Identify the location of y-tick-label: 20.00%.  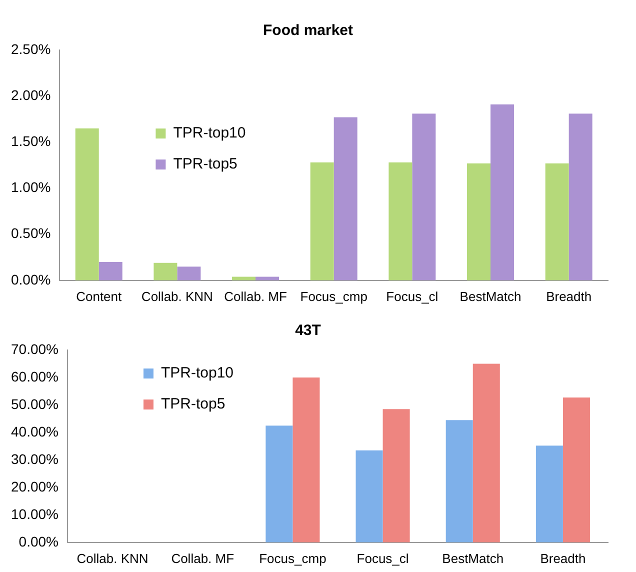
(34, 486).